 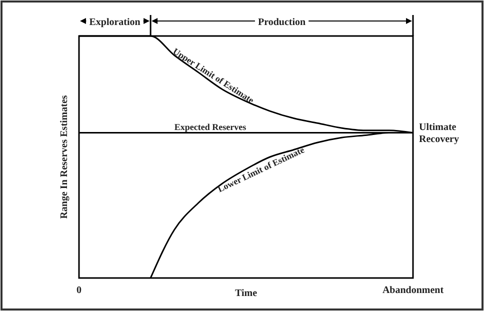 I want to click on x-tick-label: Abandonment, so click(x=413, y=290).